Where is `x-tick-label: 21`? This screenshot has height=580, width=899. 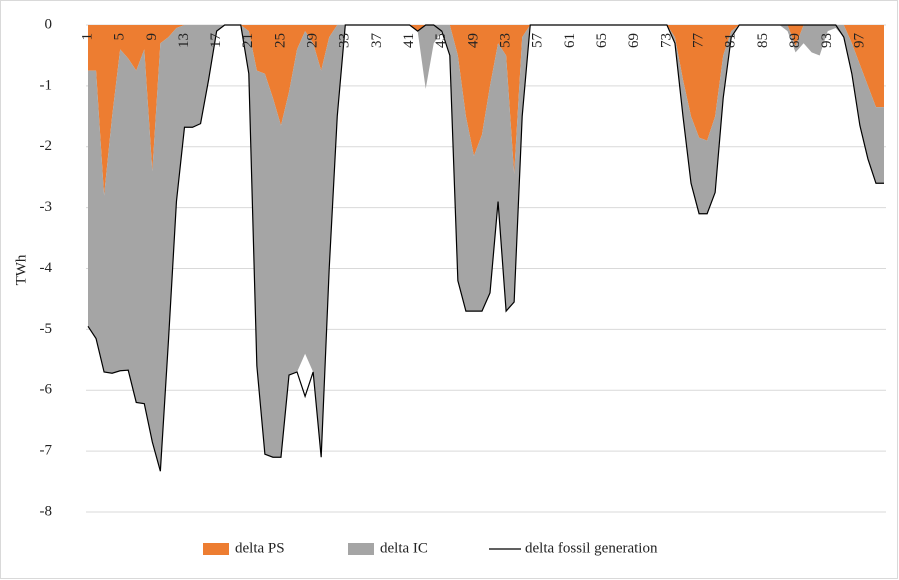 x-tick-label: 21 is located at coordinates (248, 40).